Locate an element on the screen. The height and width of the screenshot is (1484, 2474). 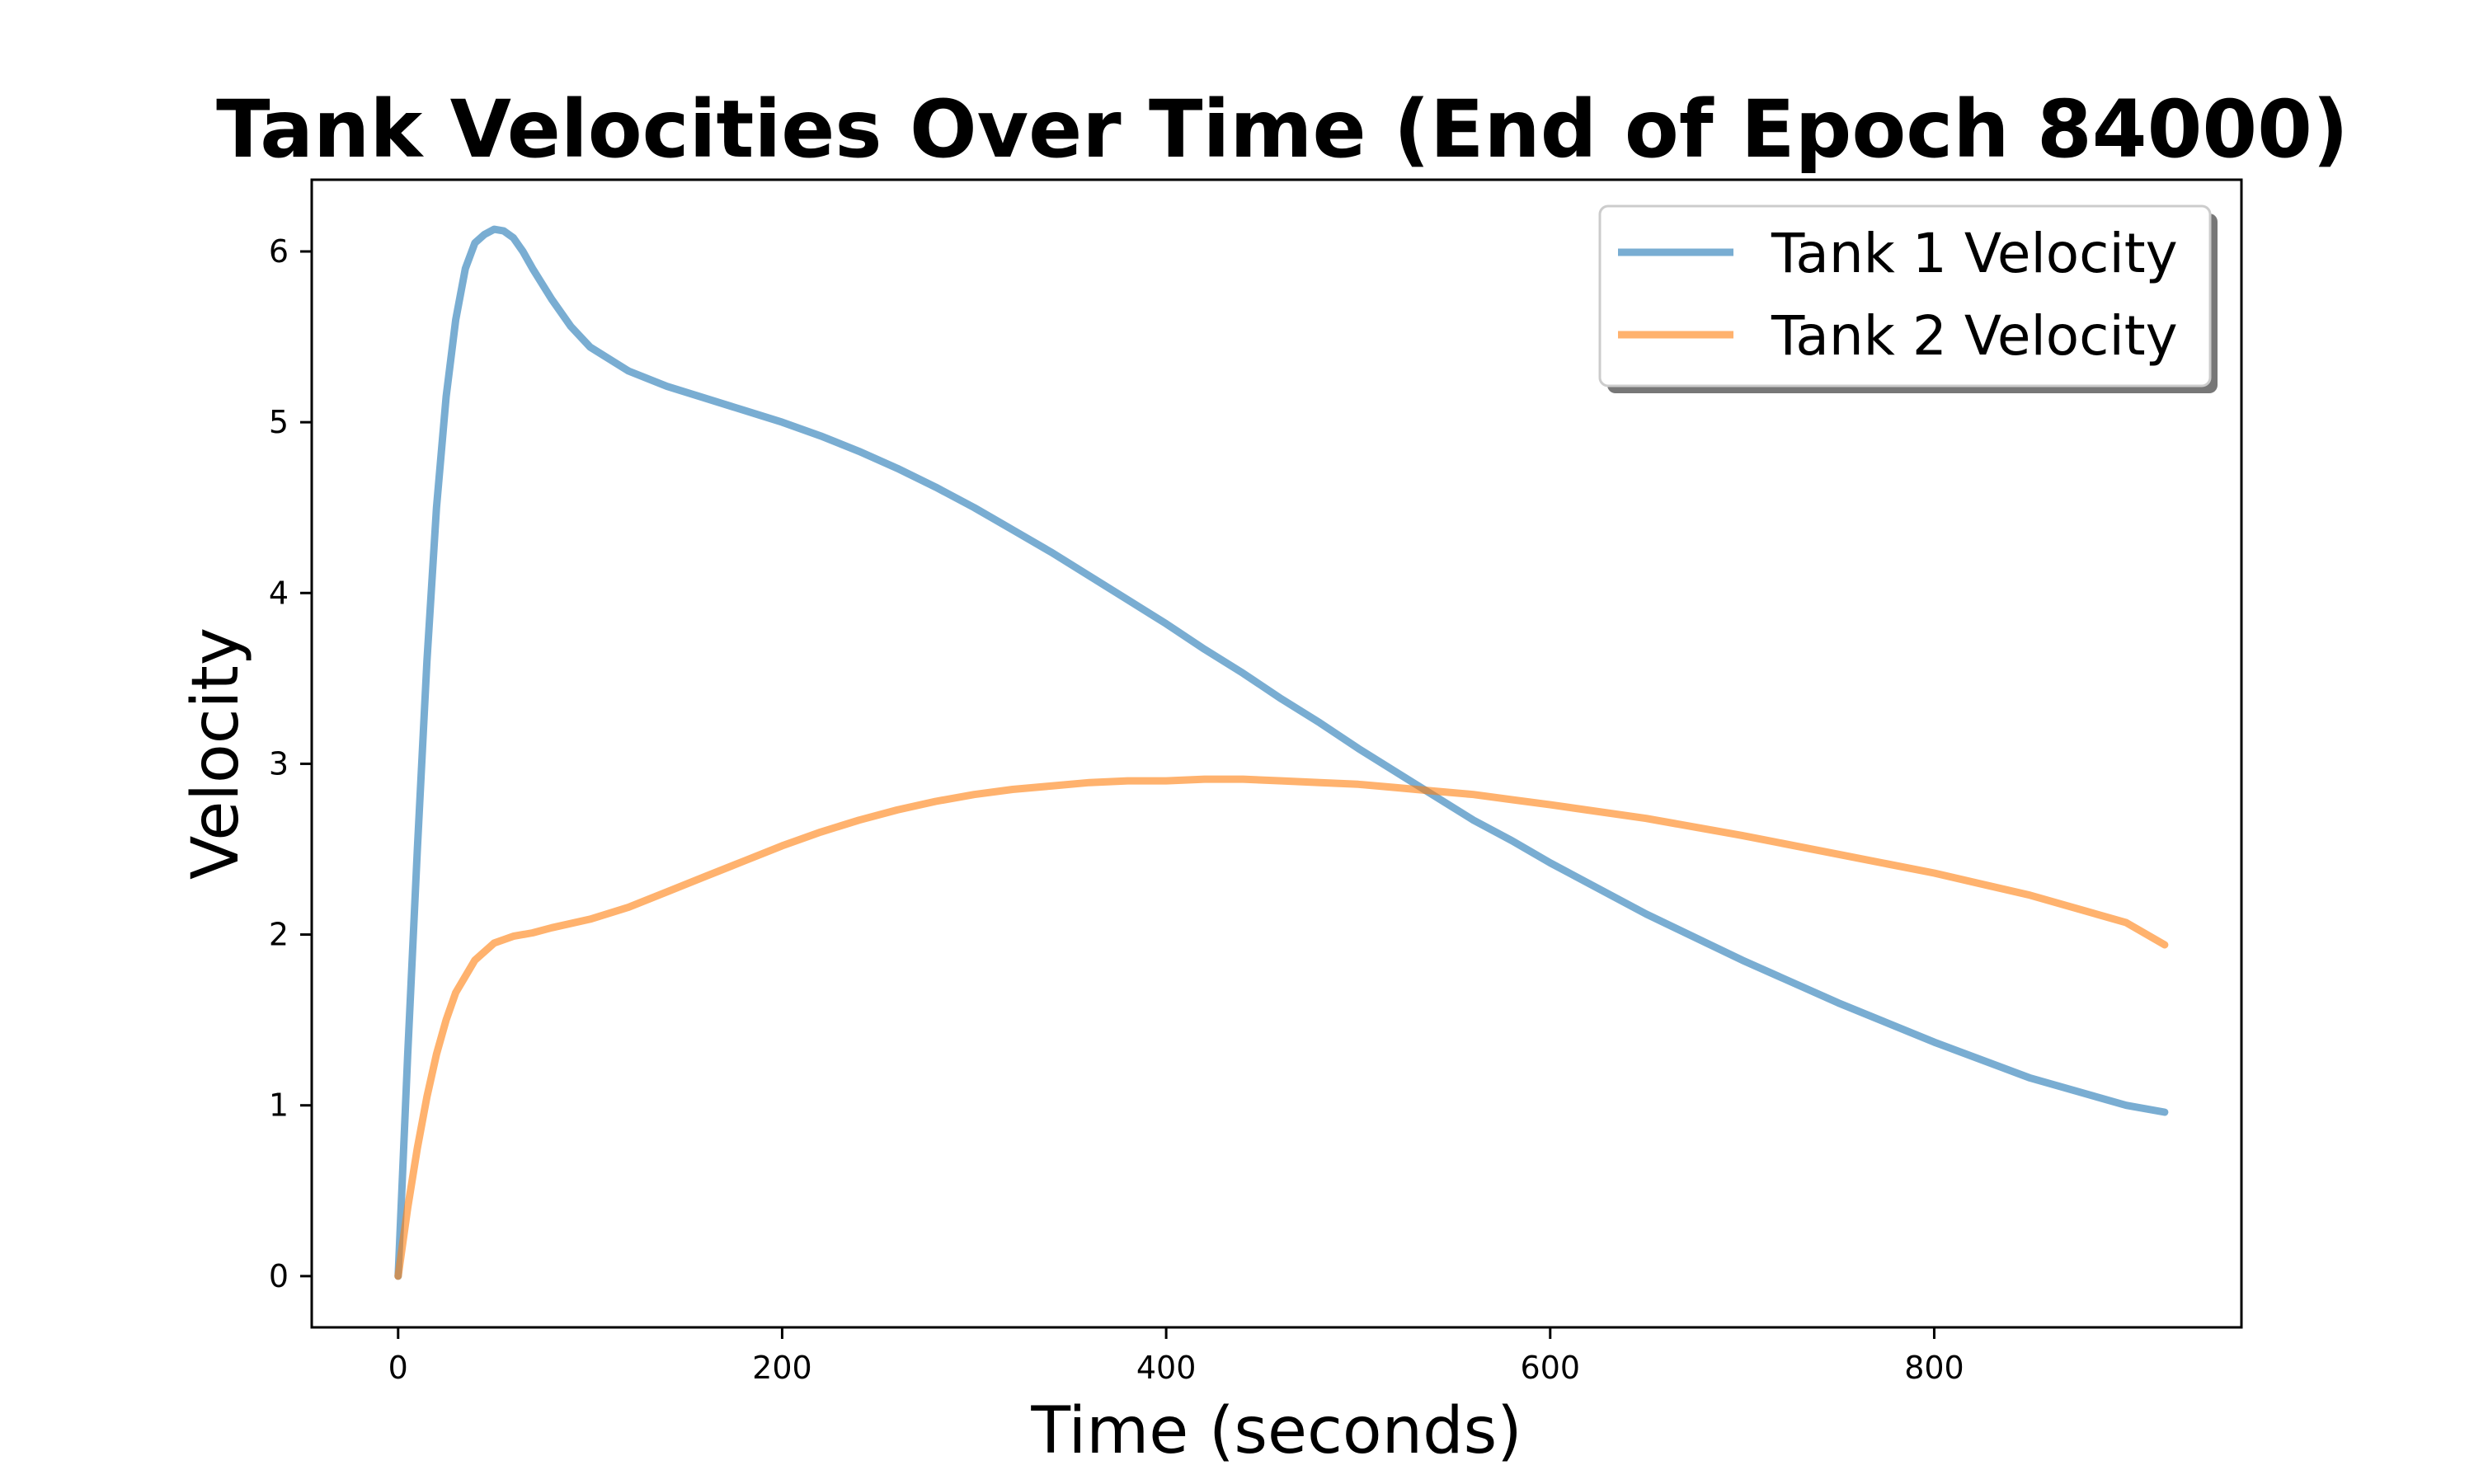
x-axis-label: Time (seconds) is located at coordinates (1276, 1431).